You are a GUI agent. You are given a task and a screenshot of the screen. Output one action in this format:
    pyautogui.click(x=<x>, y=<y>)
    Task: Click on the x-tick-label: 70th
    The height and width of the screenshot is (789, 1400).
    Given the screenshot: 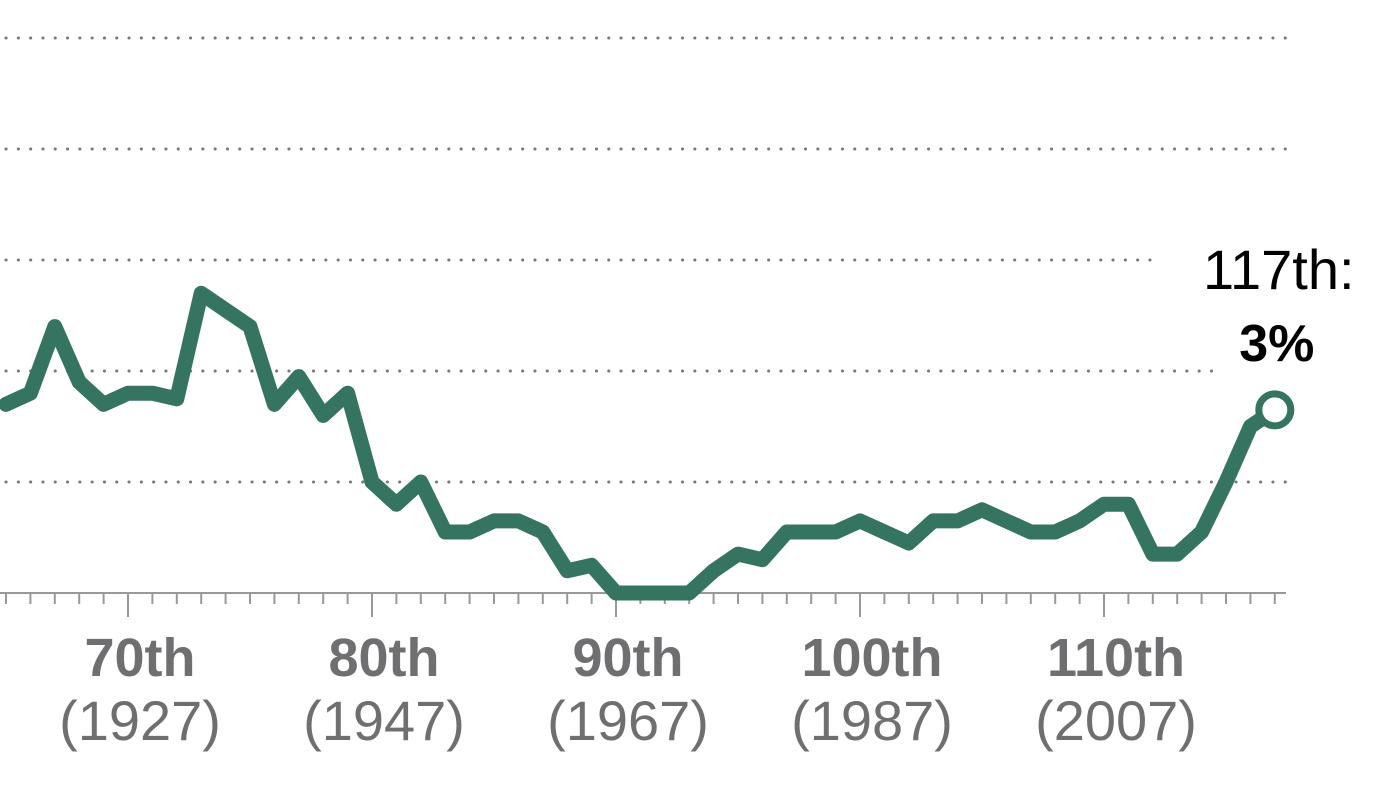 What is the action you would take?
    pyautogui.click(x=139, y=658)
    